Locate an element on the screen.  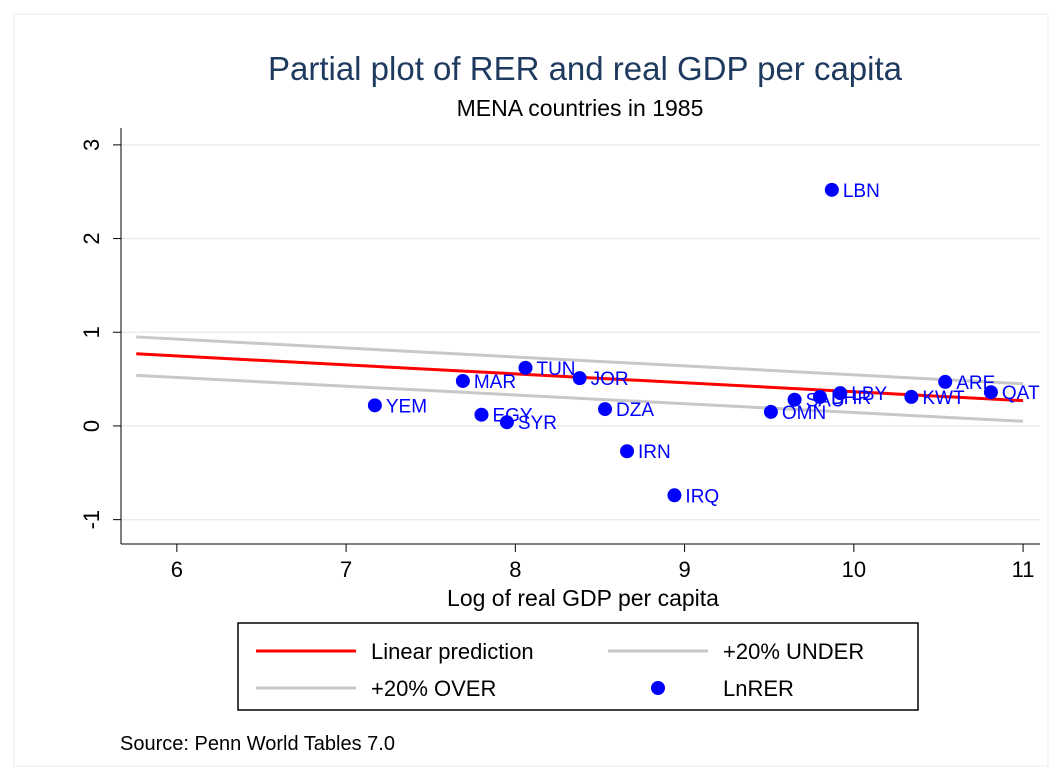
x-axis-label: Log of real GDP per capita is located at coordinates (583, 598).